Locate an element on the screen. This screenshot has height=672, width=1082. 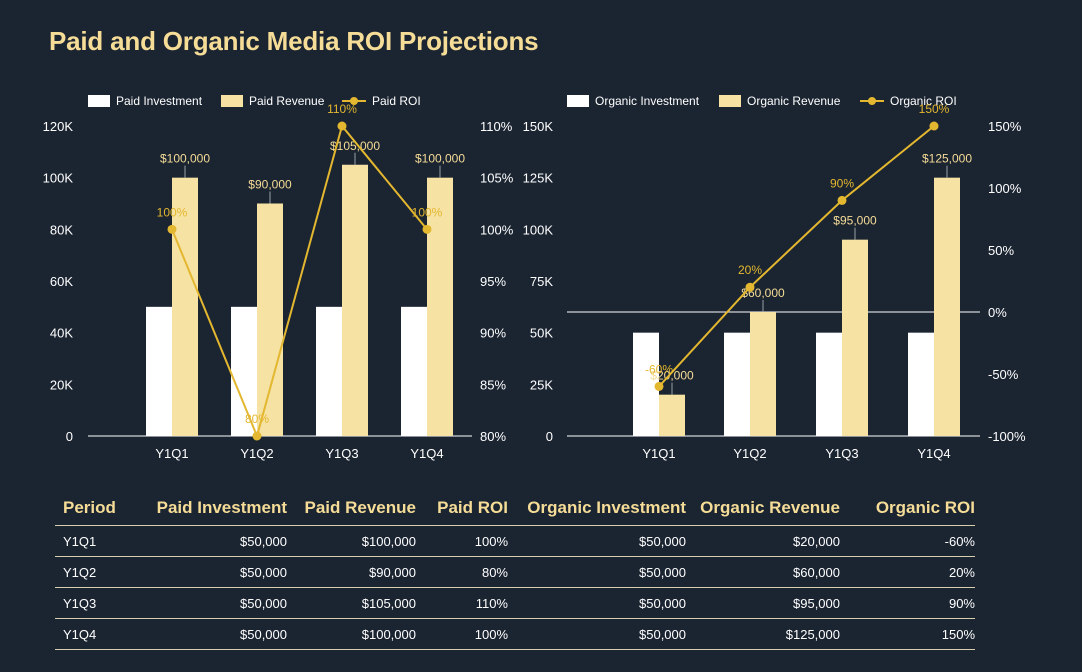
data-label-organic-revenue: $95,000 is located at coordinates (855, 221).